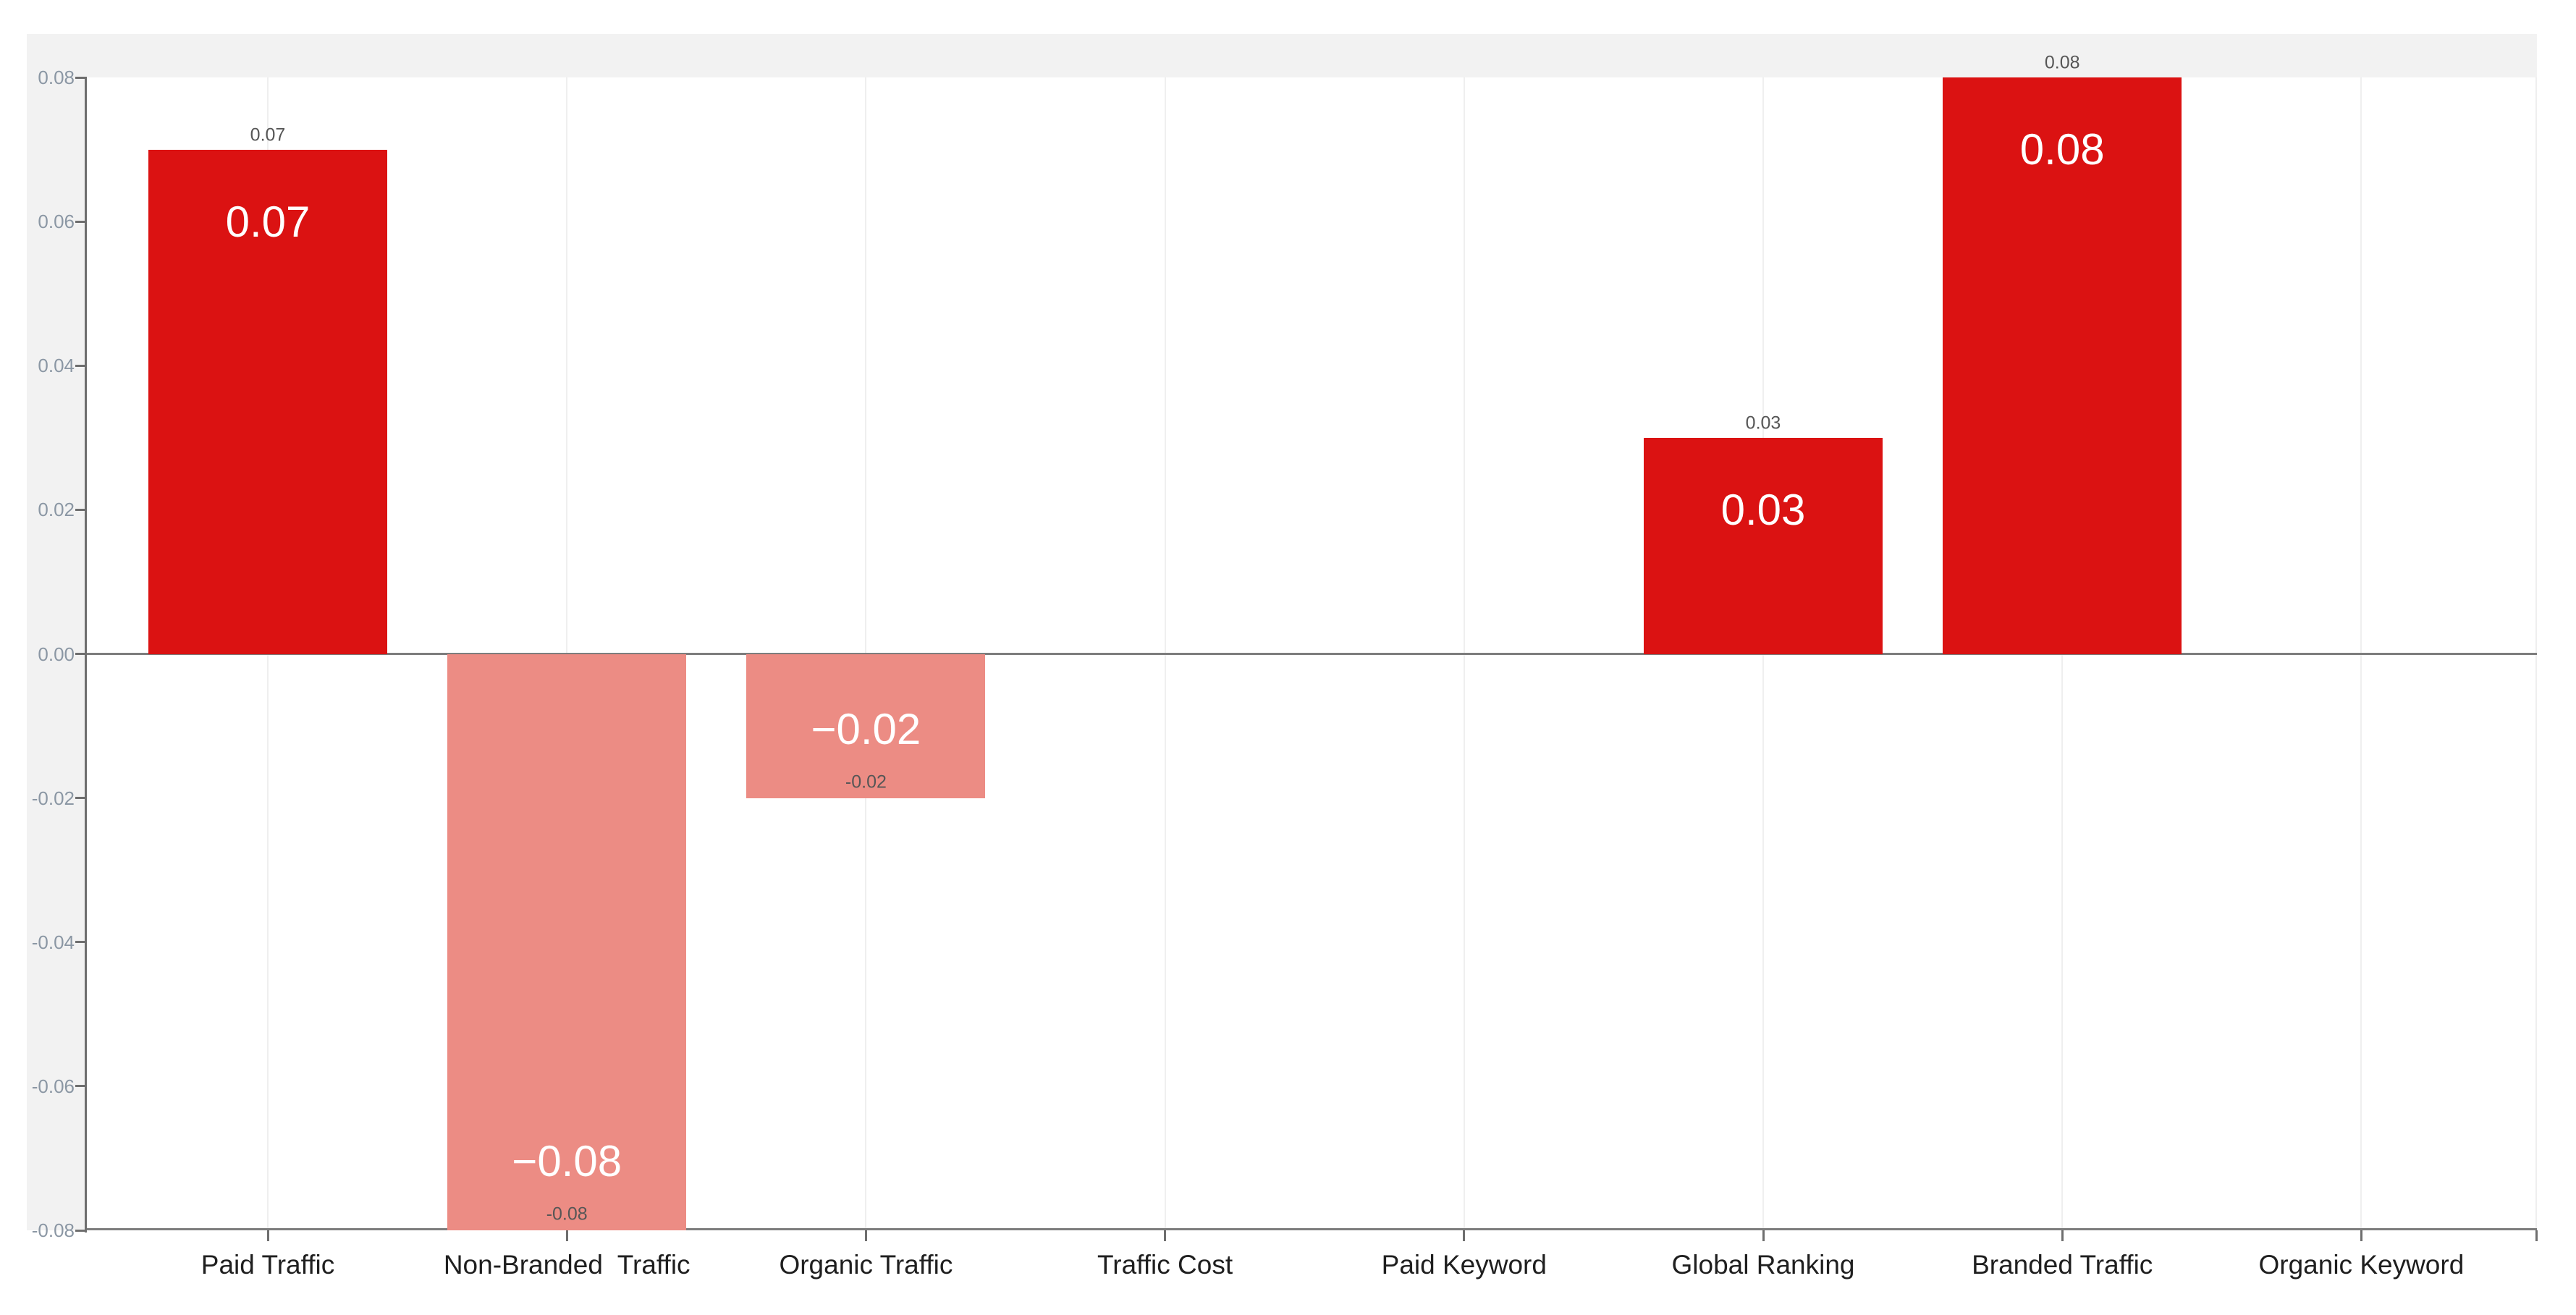 Image resolution: width=2576 pixels, height=1315 pixels. What do you see at coordinates (1763, 424) in the screenshot?
I see `bar-end-label: 0.03` at bounding box center [1763, 424].